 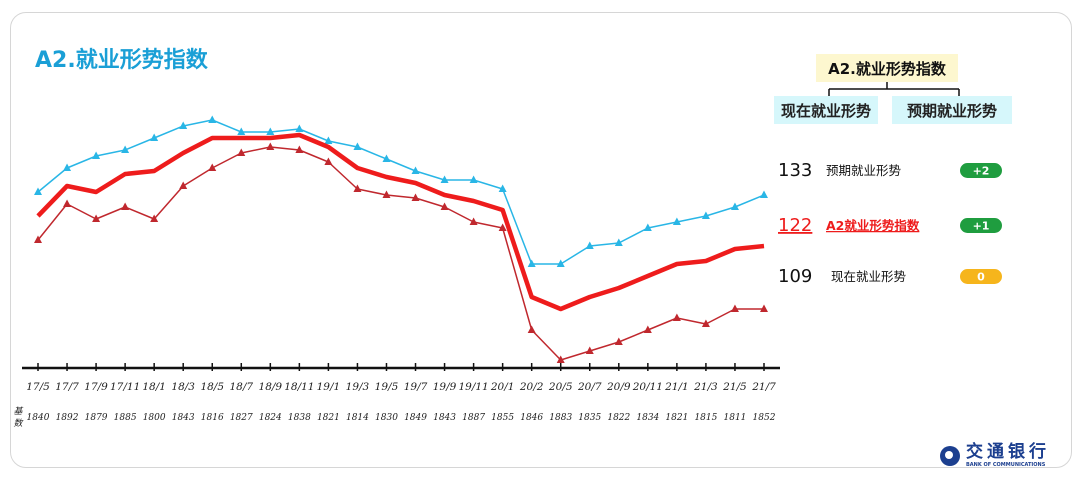 What do you see at coordinates (445, 387) in the screenshot?
I see `x-tick-label: 19/9` at bounding box center [445, 387].